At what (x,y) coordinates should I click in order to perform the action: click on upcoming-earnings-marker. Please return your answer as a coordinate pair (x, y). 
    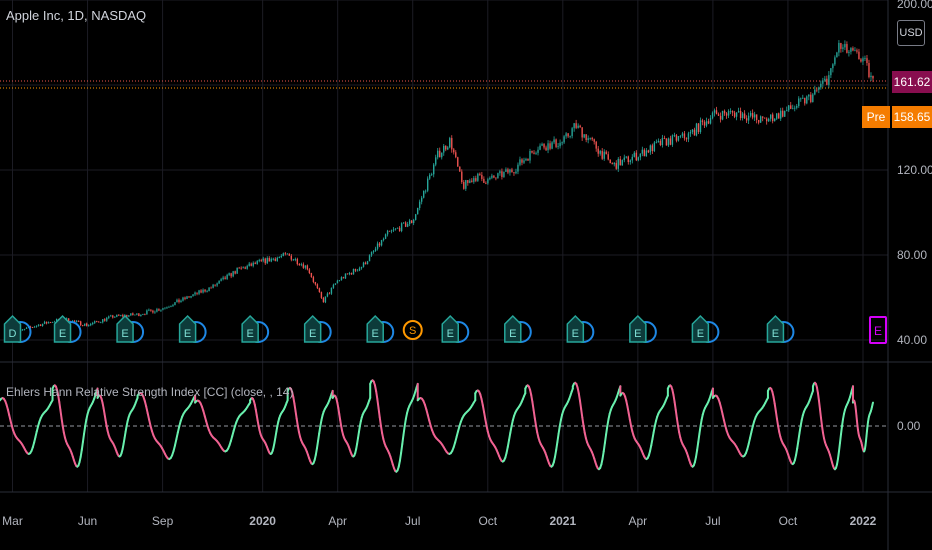
    Looking at the image, I should click on (877, 330).